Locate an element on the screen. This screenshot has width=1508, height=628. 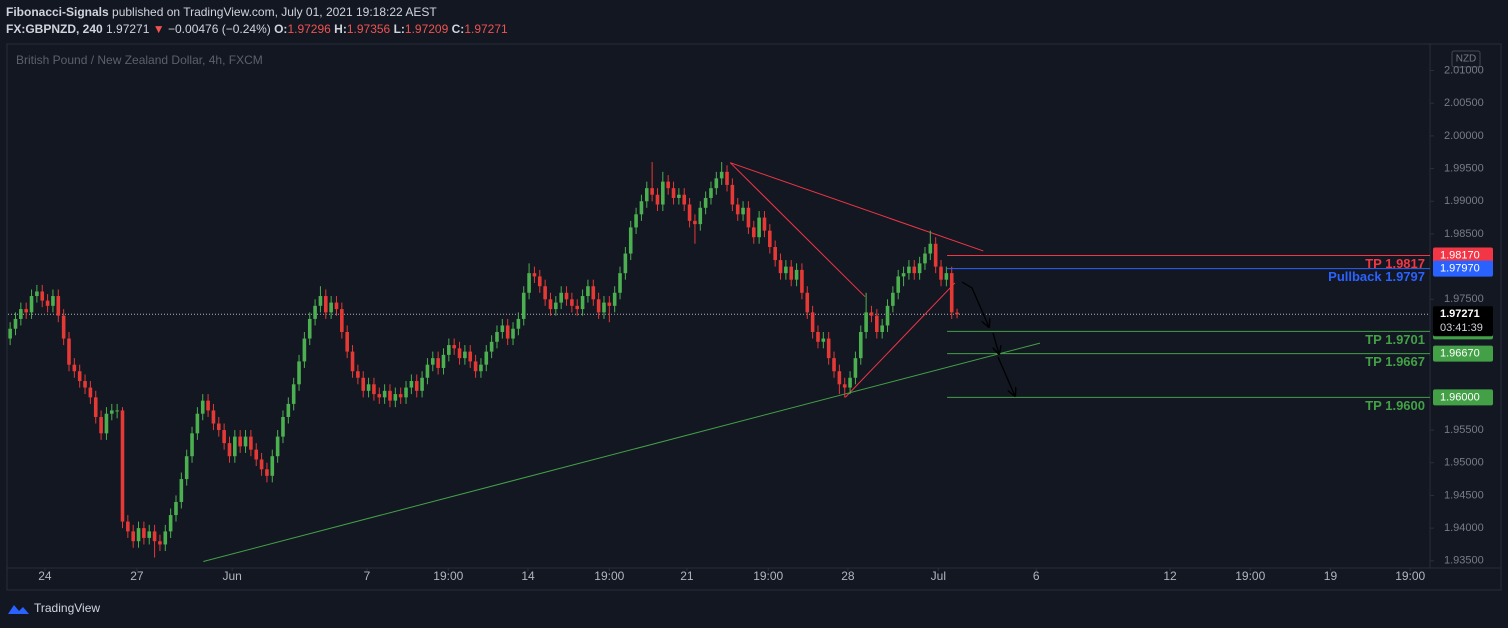
author: Fibonacci-Signals is located at coordinates (57, 12).